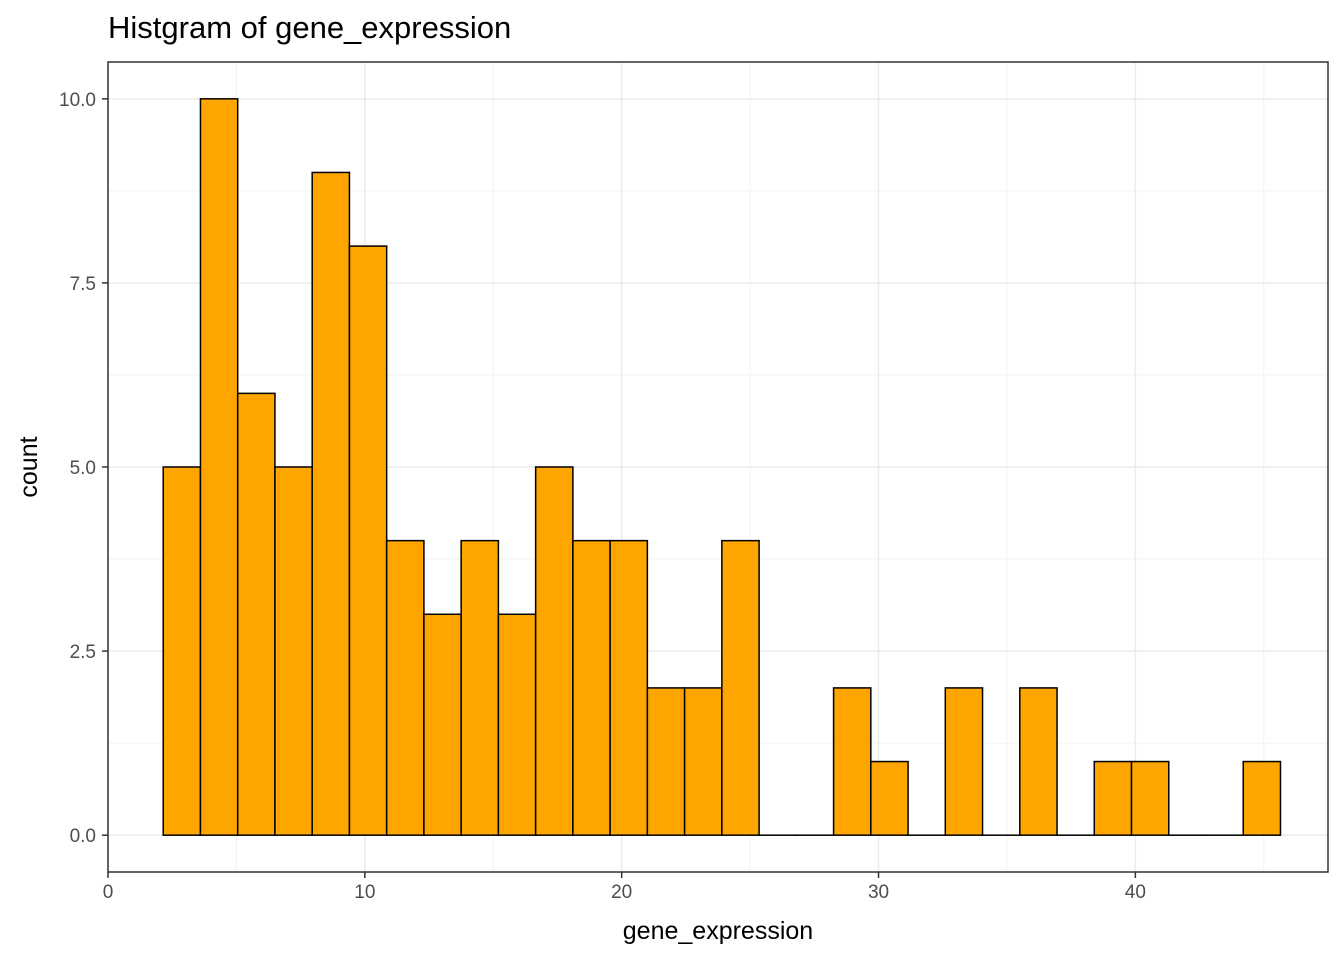 This screenshot has width=1344, height=960. Describe the element at coordinates (29, 466) in the screenshot. I see `y-axis-title: count` at that location.